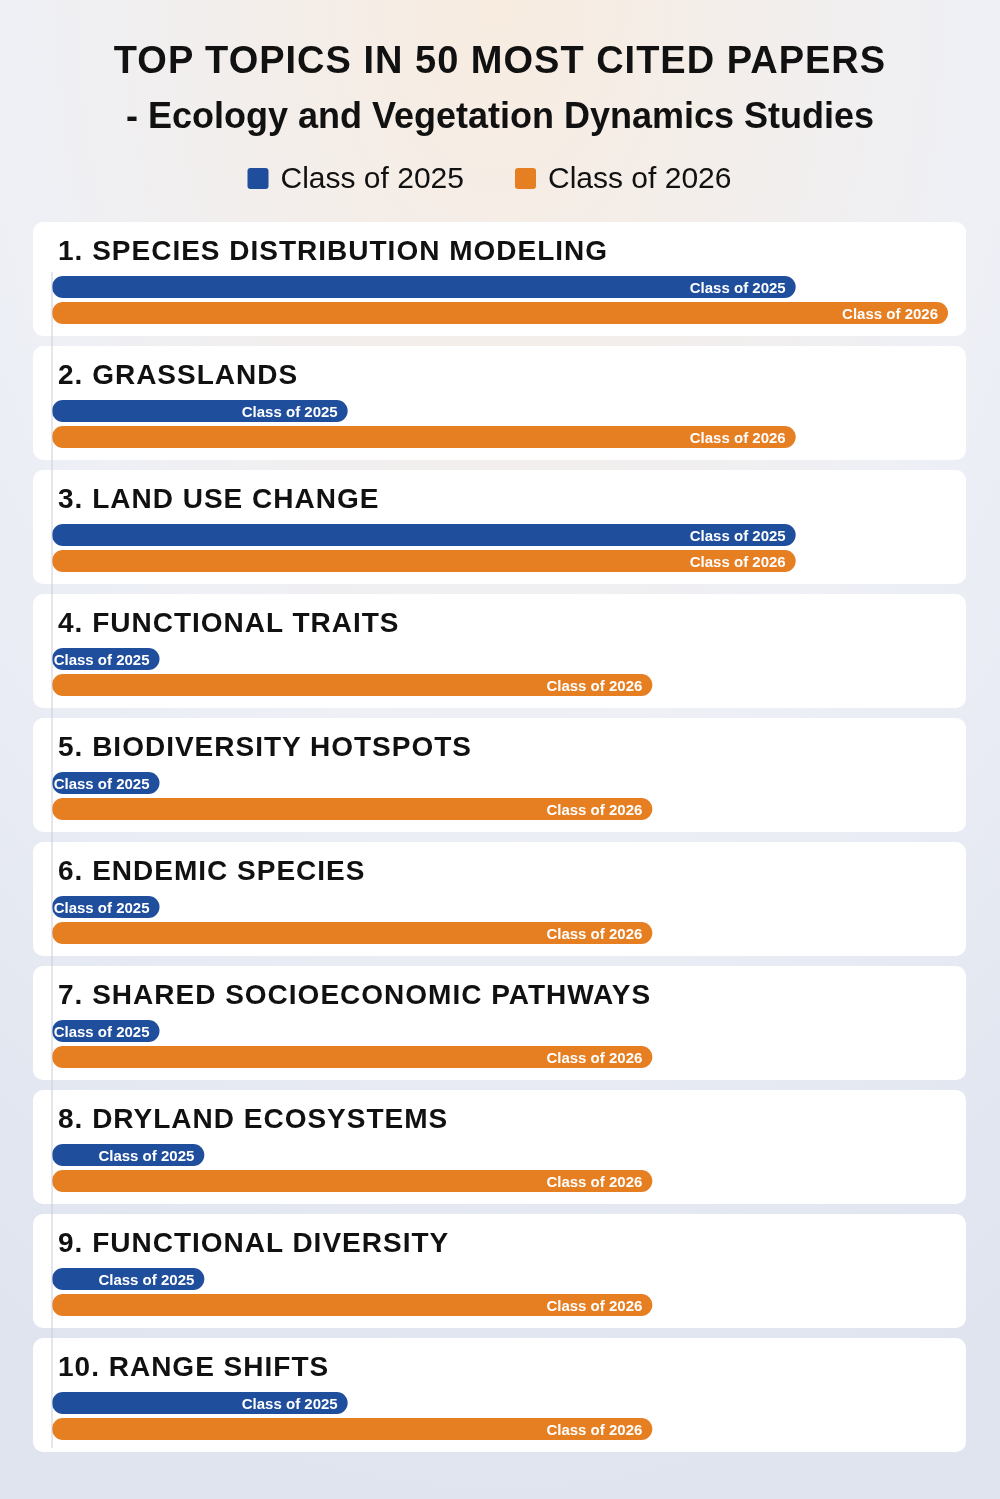  I want to click on y-tick-label: 3. LAND USE CHANGE, so click(219, 498).